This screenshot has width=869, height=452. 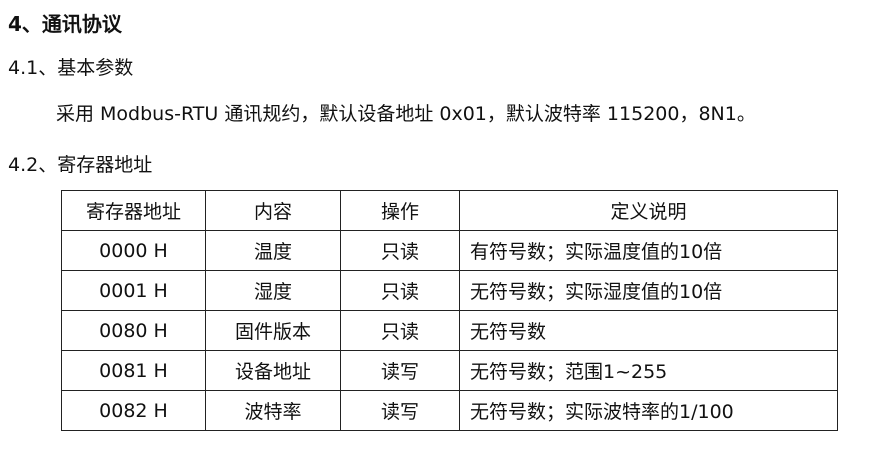 I want to click on header-cell: 内容, so click(x=273, y=210).